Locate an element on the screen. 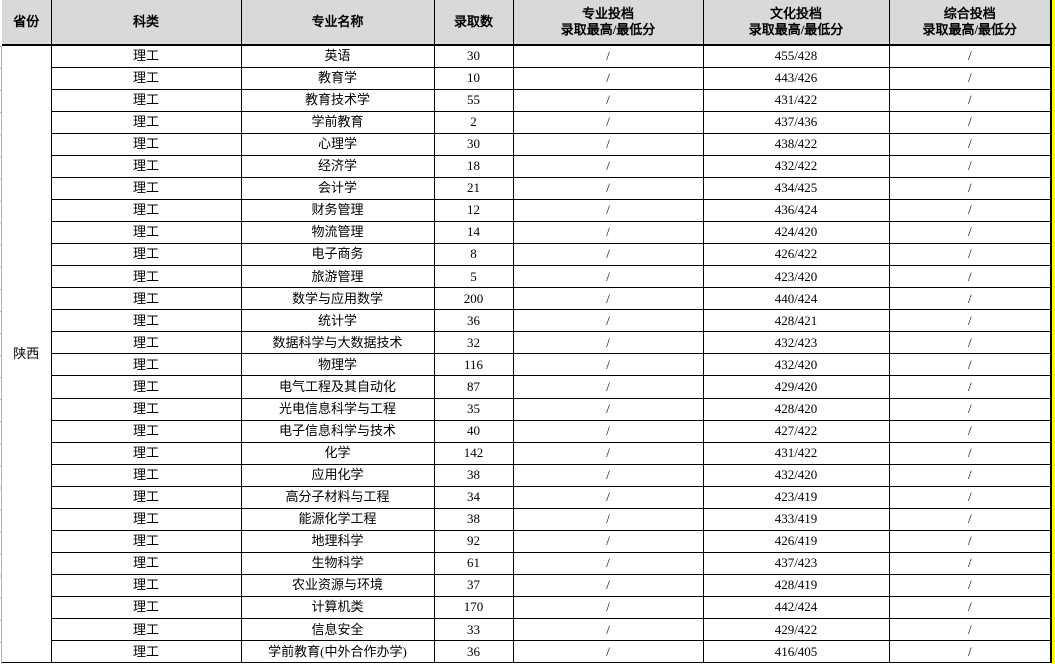 Image resolution: width=1055 pixels, height=664 pixels. table-row: 理工 学前教育 2 / 437/436 / is located at coordinates (527, 122).